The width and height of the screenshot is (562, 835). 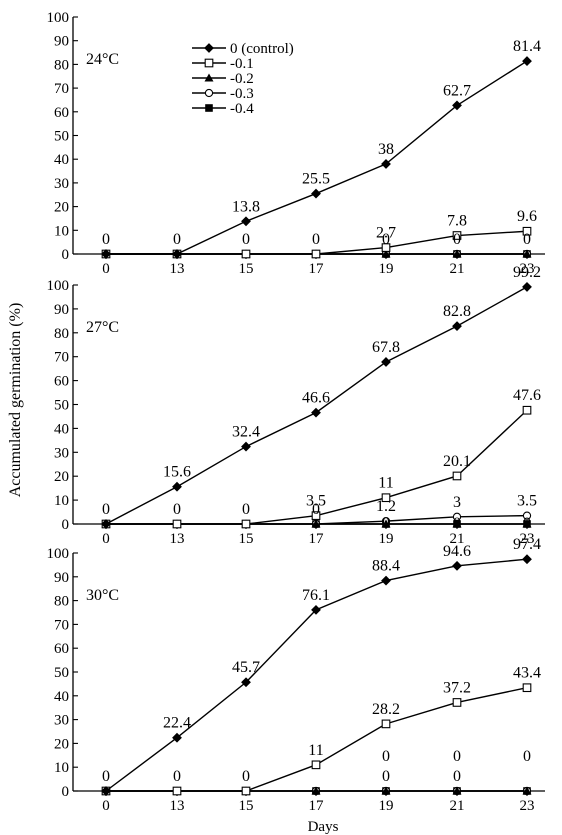 I want to click on data-label-0-control: 13.8, so click(x=246, y=206).